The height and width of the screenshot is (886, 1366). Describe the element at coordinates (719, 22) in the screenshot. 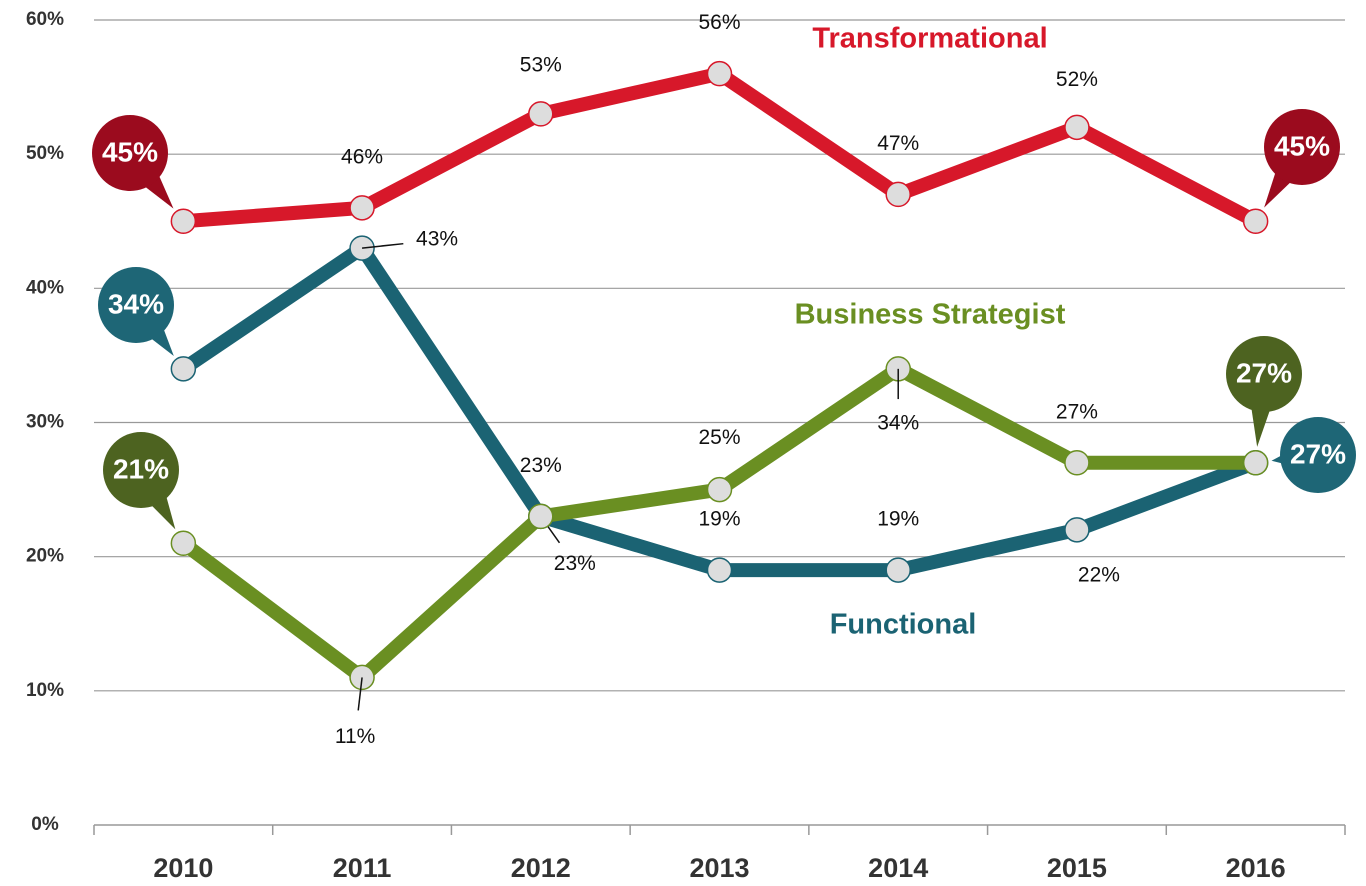

I see `data-label: 56%` at that location.